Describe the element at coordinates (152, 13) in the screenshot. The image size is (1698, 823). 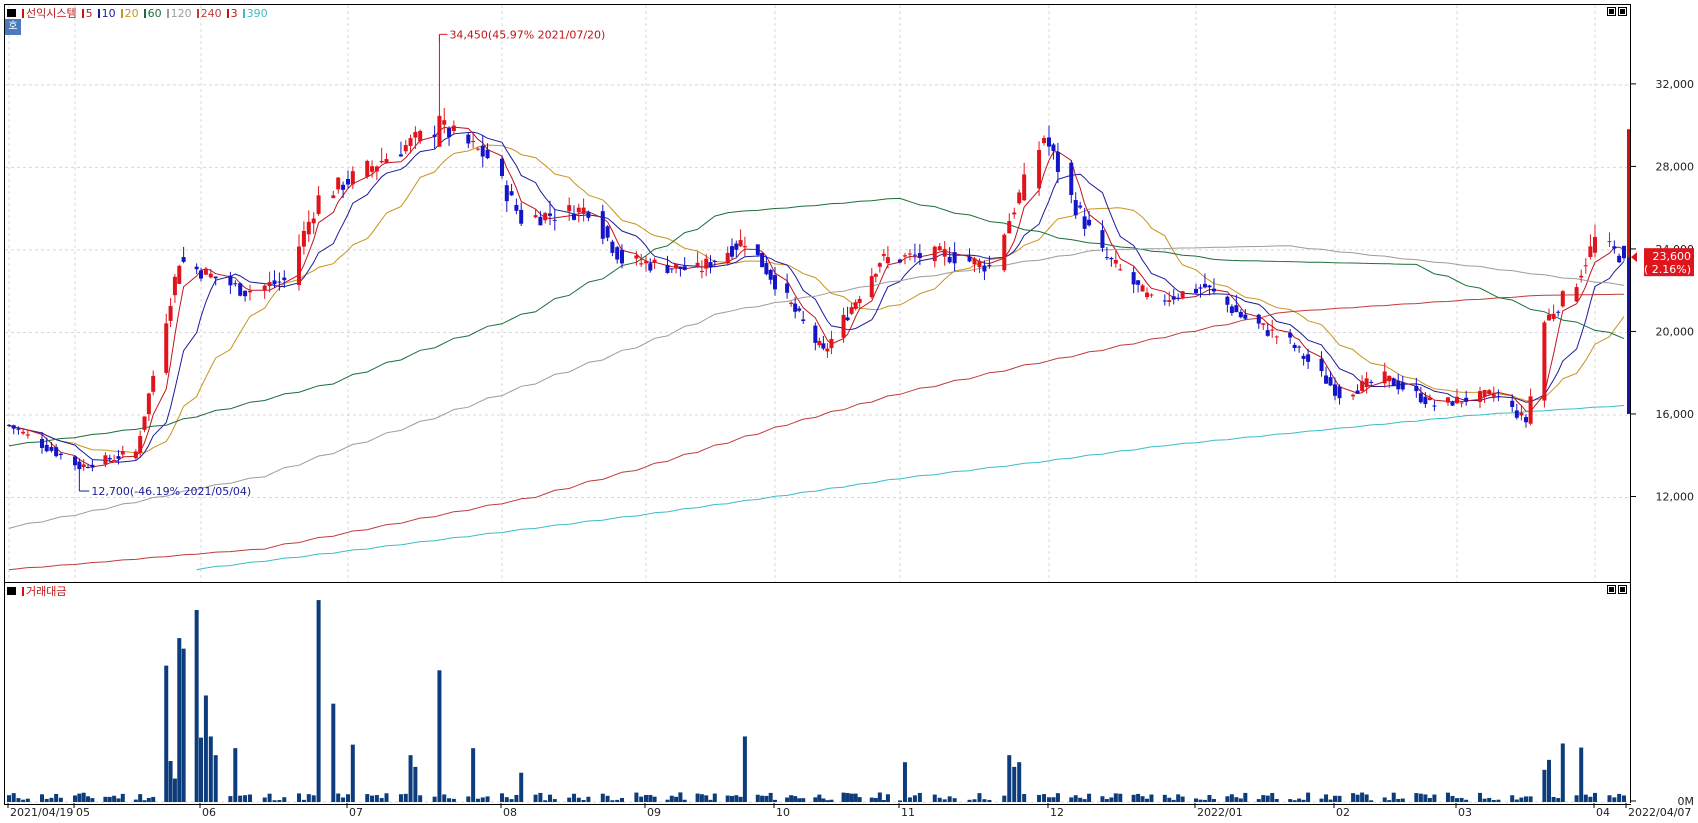
I see `ma-legend-item: 60` at that location.